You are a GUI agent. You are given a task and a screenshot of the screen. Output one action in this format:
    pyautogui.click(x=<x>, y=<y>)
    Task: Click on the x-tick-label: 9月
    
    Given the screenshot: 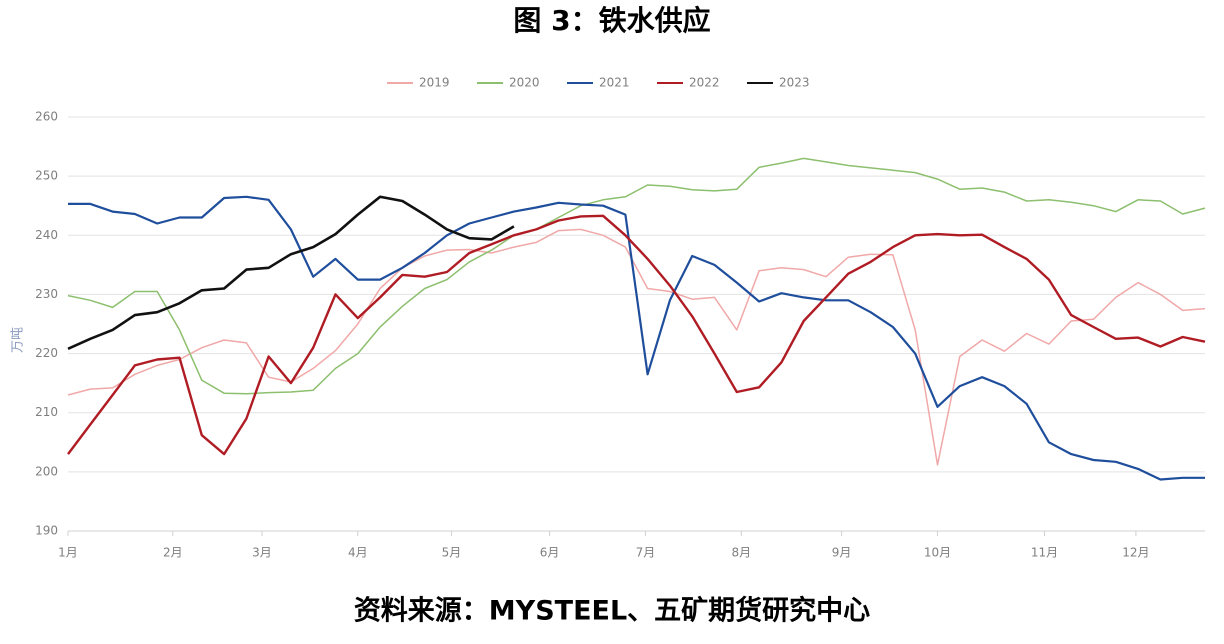 What is the action you would take?
    pyautogui.click(x=842, y=553)
    